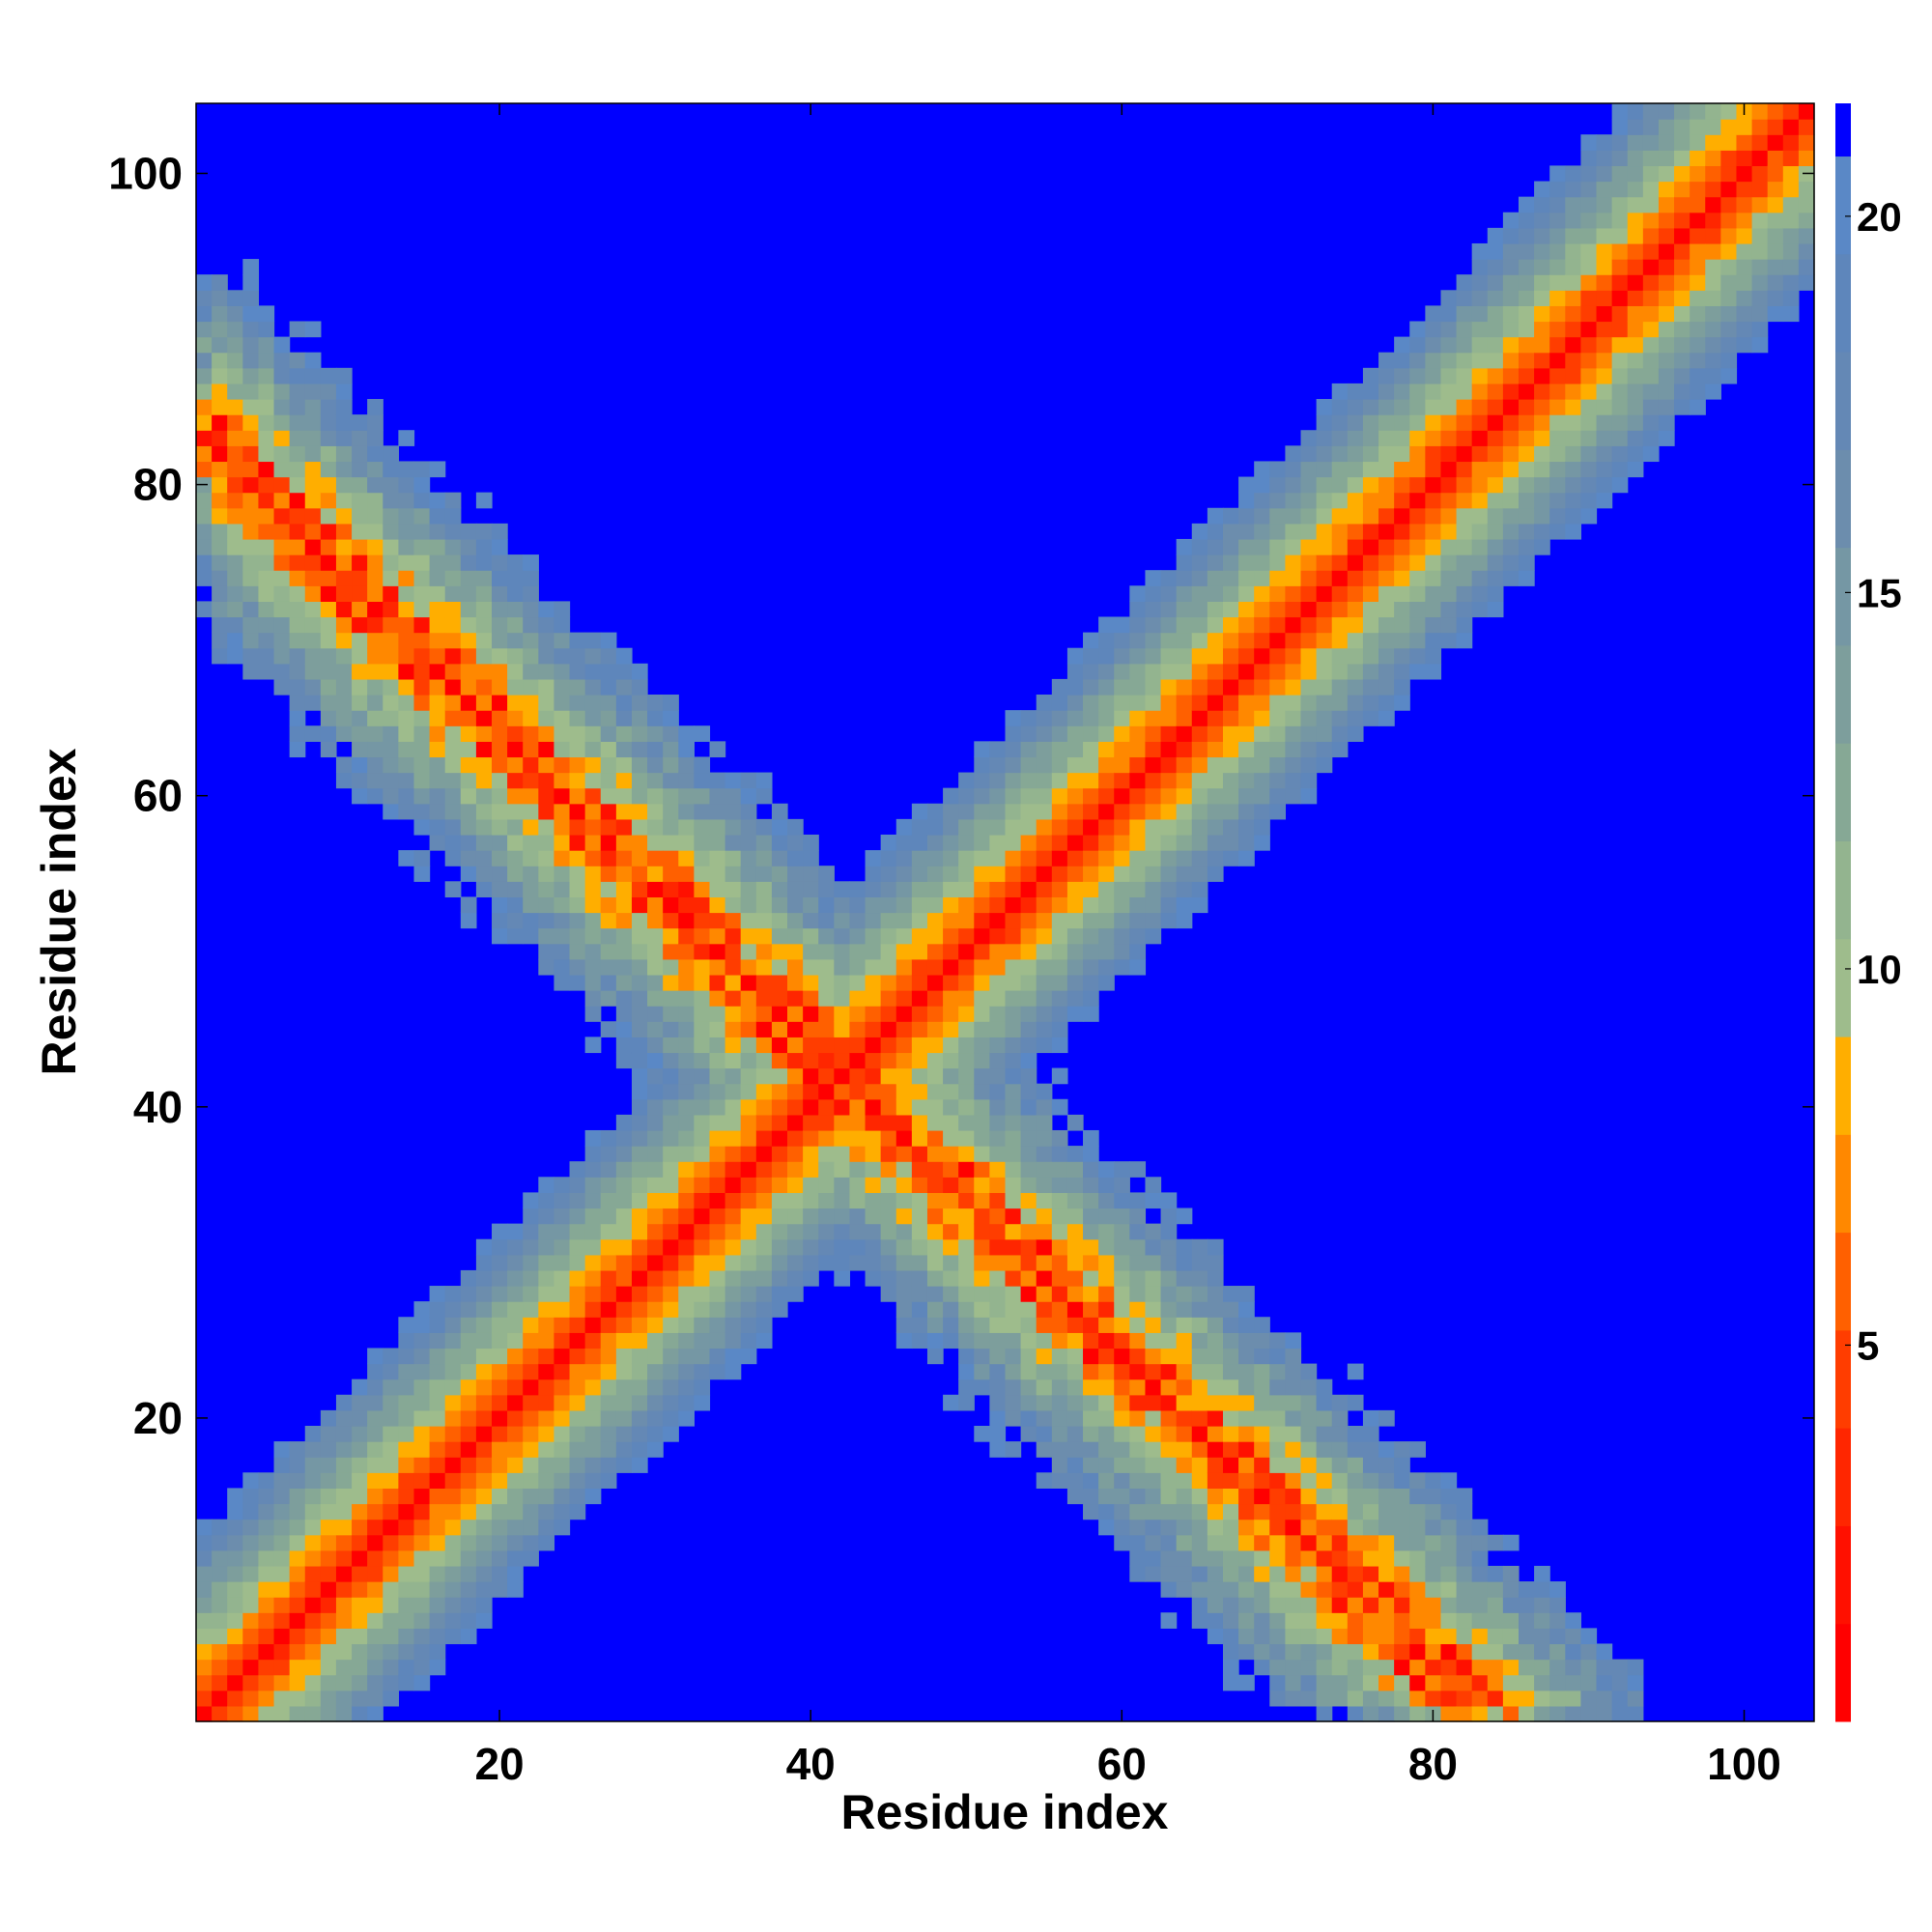  What do you see at coordinates (158, 485) in the screenshot?
I see `y-tick-label: 80` at bounding box center [158, 485].